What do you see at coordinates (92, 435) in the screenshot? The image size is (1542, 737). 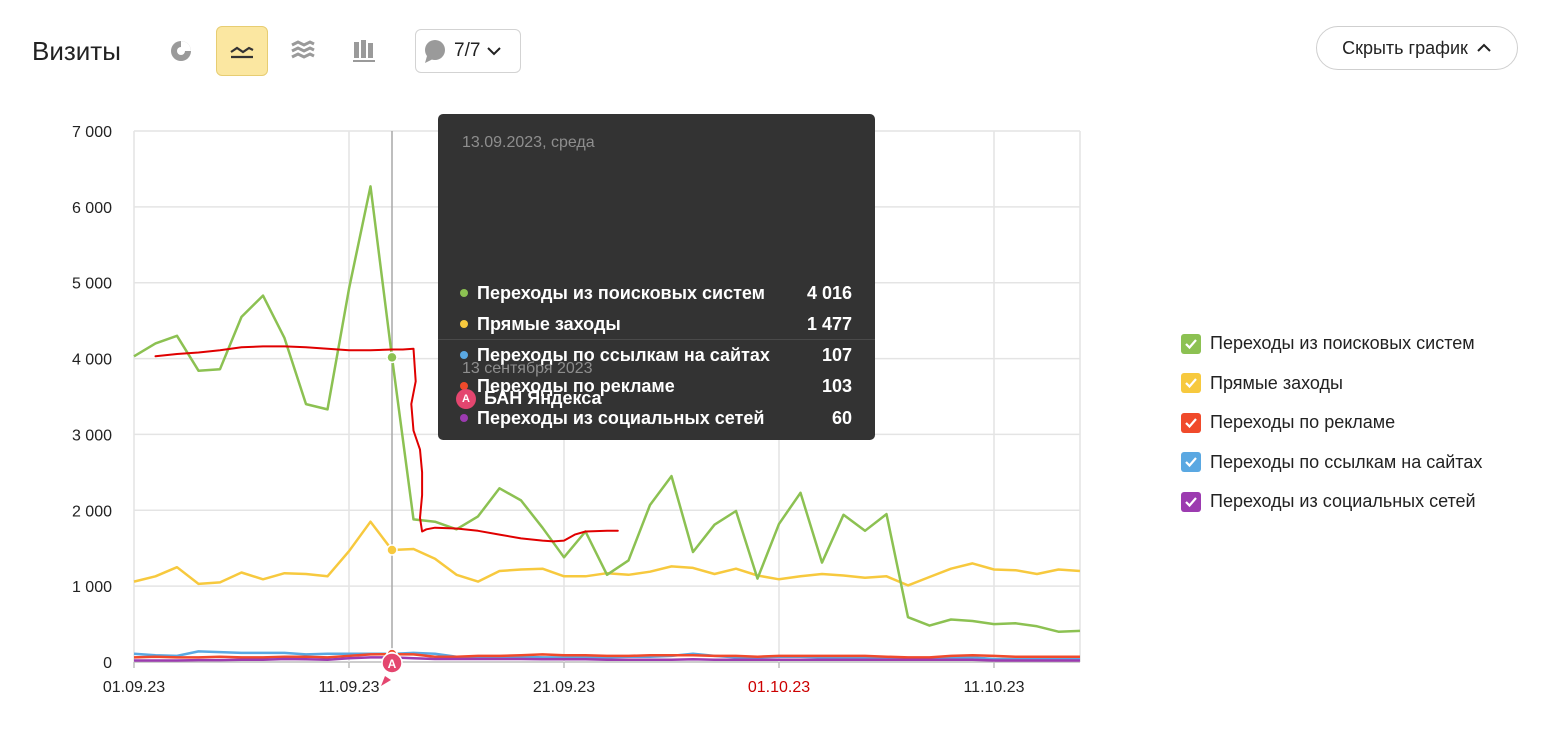 I see `y-tick-label: 3 000` at bounding box center [92, 435].